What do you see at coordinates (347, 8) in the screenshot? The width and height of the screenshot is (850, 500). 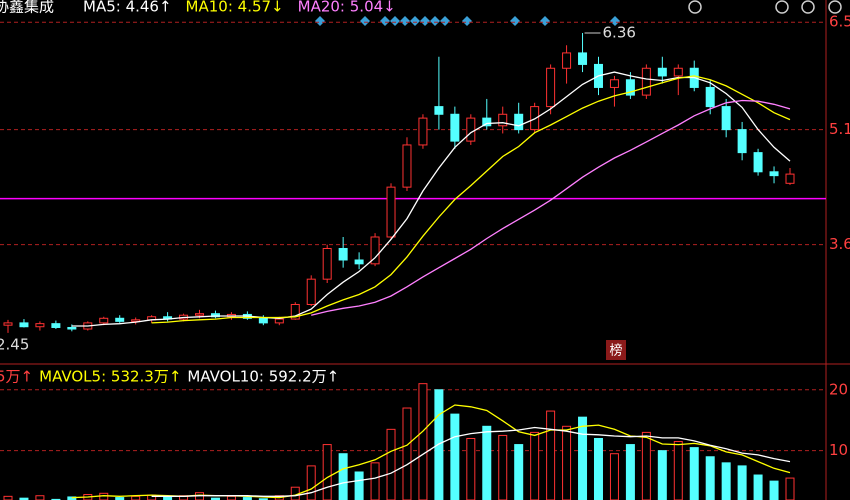 I see `legend-entry: MA20: 5.04↓` at bounding box center [347, 8].